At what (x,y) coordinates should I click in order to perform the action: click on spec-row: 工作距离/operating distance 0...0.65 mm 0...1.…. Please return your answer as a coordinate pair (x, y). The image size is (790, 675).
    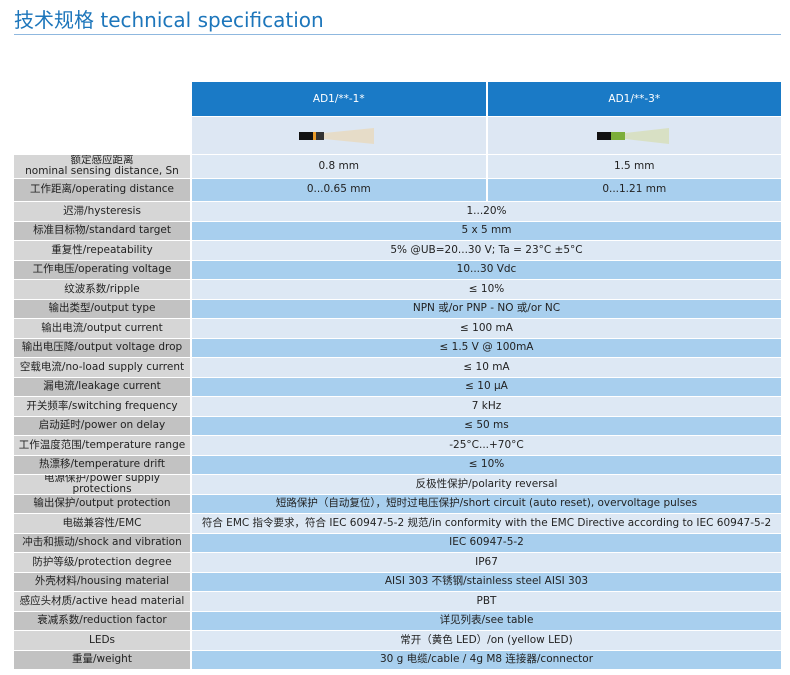
    Looking at the image, I should click on (397, 190).